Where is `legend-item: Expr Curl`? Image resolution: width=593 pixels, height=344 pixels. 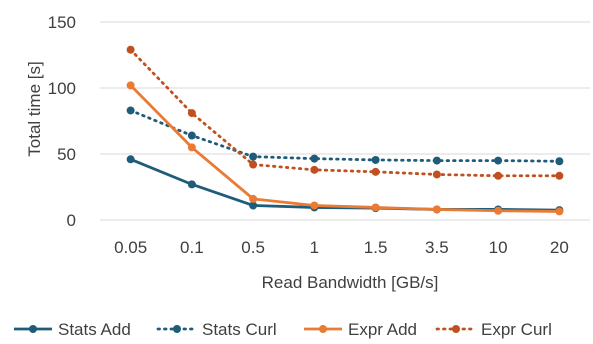
legend-item: Expr Curl is located at coordinates (493, 329).